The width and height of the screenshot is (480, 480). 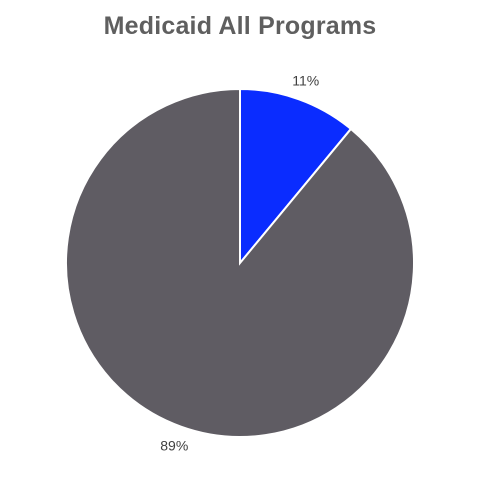 I want to click on slice-label-1: 11%, so click(x=305, y=80).